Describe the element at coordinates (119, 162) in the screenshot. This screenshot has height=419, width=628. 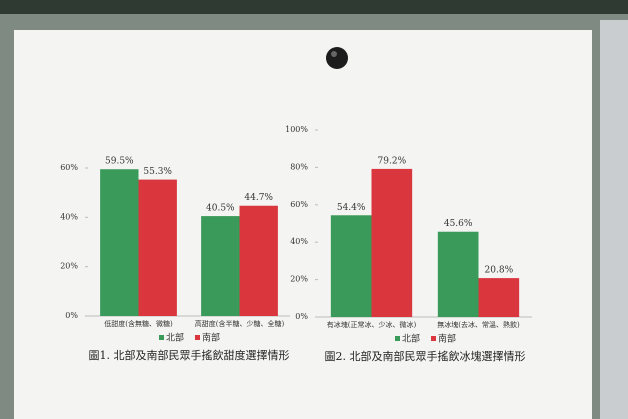
I see `value-label: 59.5%` at that location.